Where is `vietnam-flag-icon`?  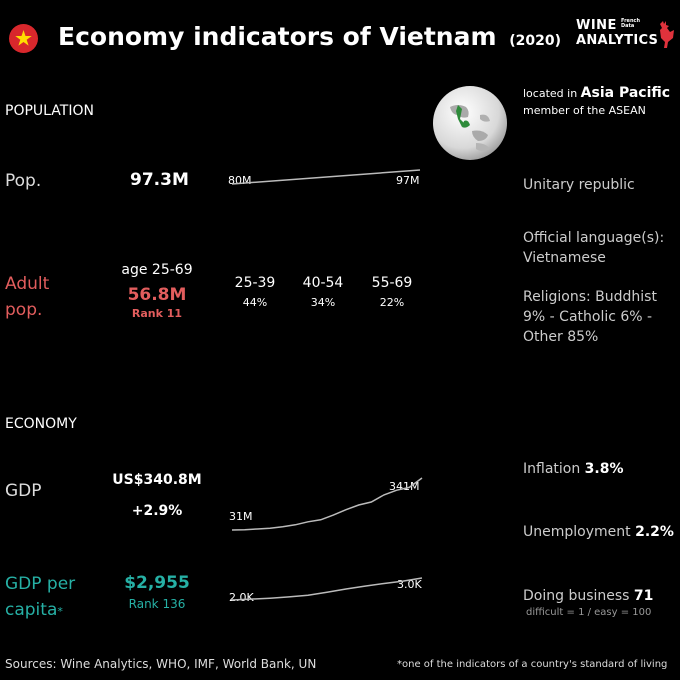 vietnam-flag-icon is located at coordinates (23, 38).